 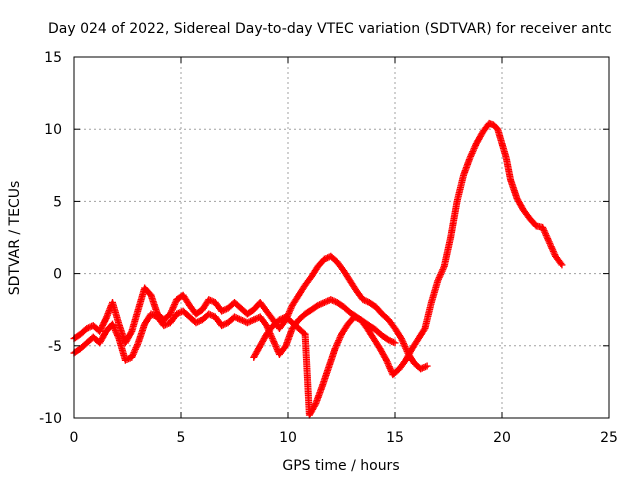 What do you see at coordinates (340, 466) in the screenshot?
I see `x-axis-label: GPS time / hours` at bounding box center [340, 466].